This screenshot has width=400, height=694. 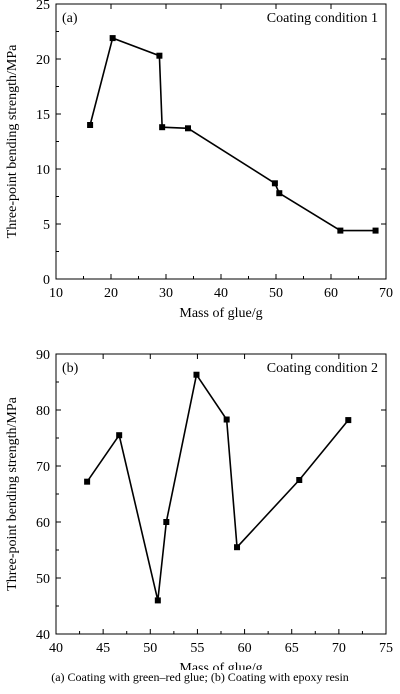 What do you see at coordinates (43, 635) in the screenshot?
I see `y-tick-label: 40` at bounding box center [43, 635].